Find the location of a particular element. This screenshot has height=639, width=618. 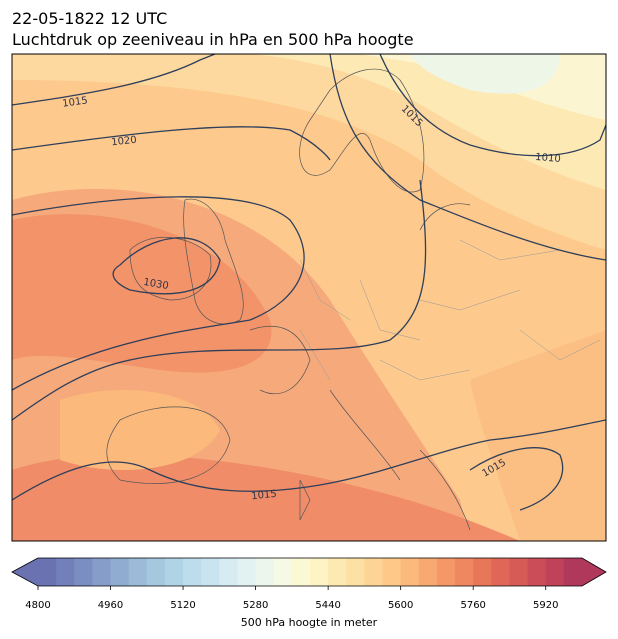

colorbar: 4800 4960 5120 5280 5440 5600 5760 5920 is located at coordinates (309, 584).